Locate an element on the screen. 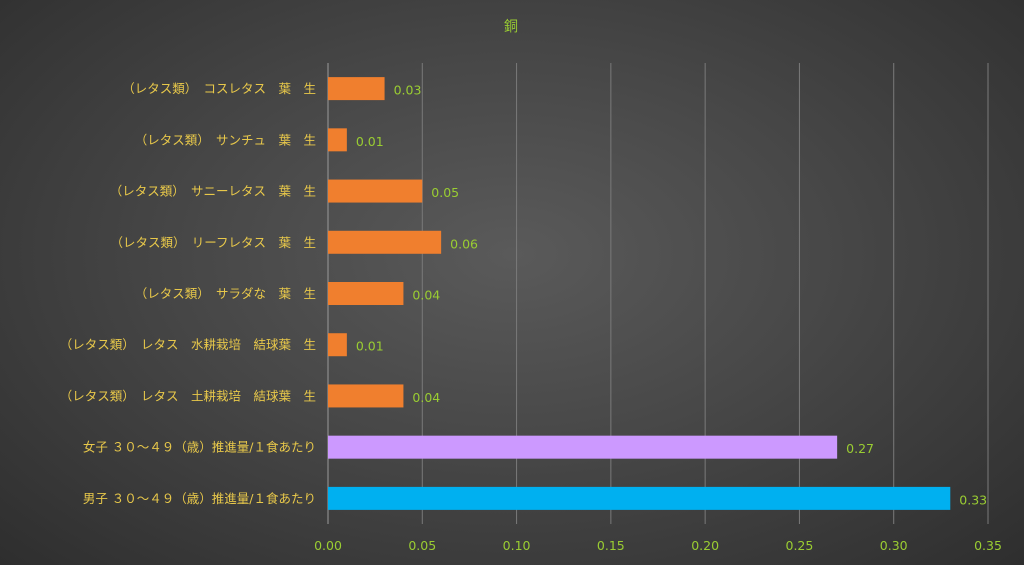  x-tick-label: 0.15 is located at coordinates (611, 545).